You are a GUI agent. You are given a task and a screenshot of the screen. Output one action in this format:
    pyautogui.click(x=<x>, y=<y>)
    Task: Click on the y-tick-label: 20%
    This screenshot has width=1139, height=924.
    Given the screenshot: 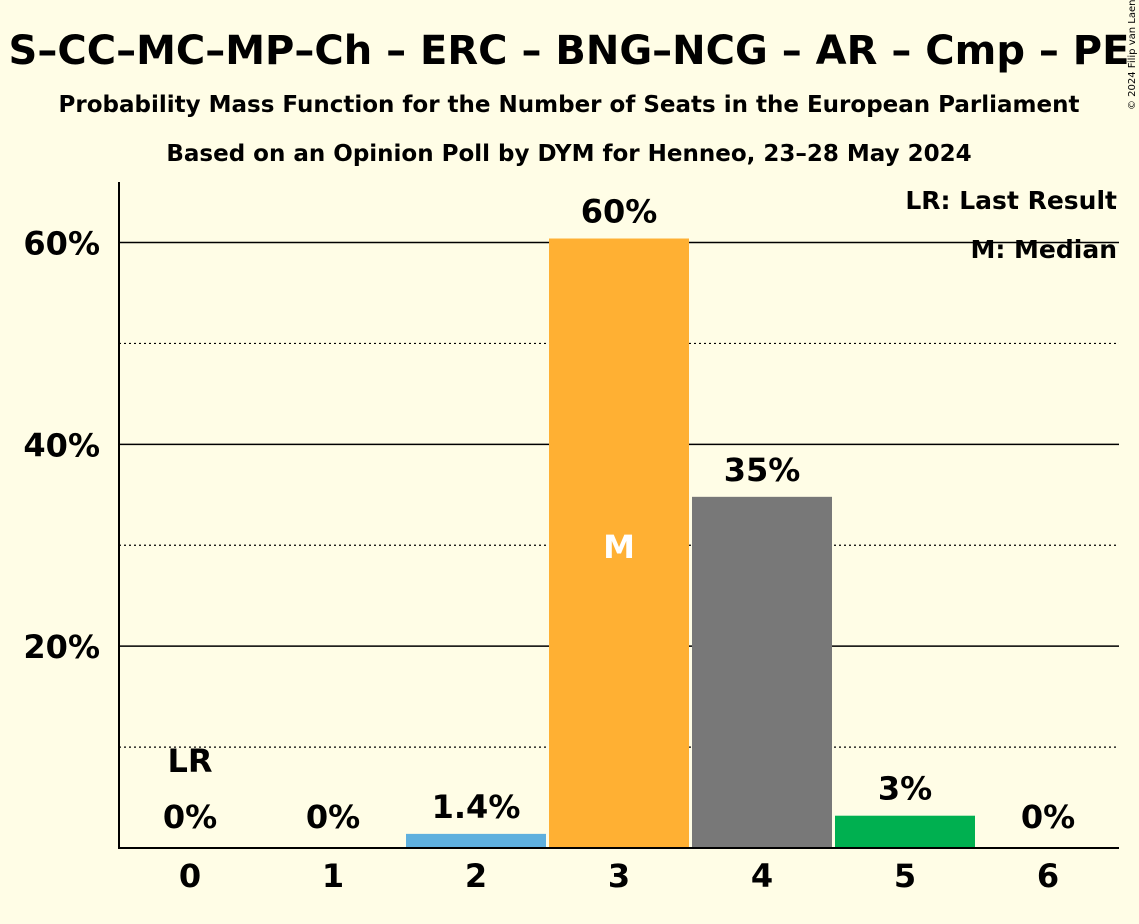 What is the action you would take?
    pyautogui.click(x=61, y=647)
    